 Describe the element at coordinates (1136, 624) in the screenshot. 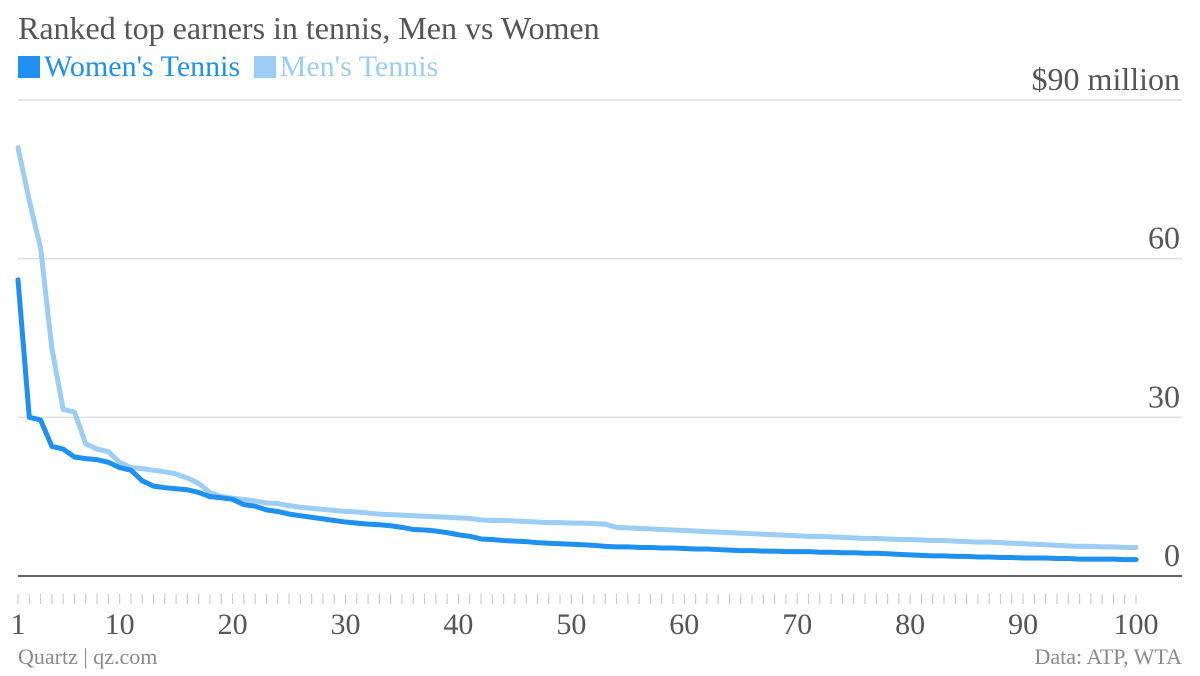

I see `x-tick-label-100: 100` at that location.